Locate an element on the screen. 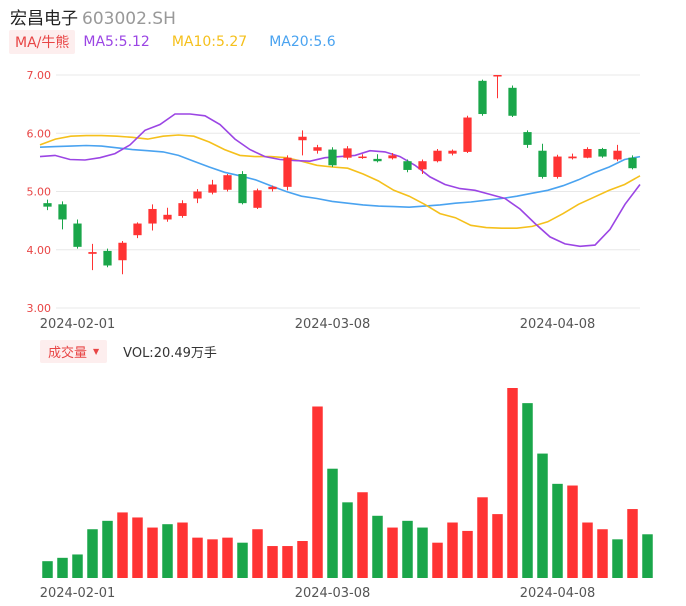  stock-name: 宏昌电子 is located at coordinates (44, 19).